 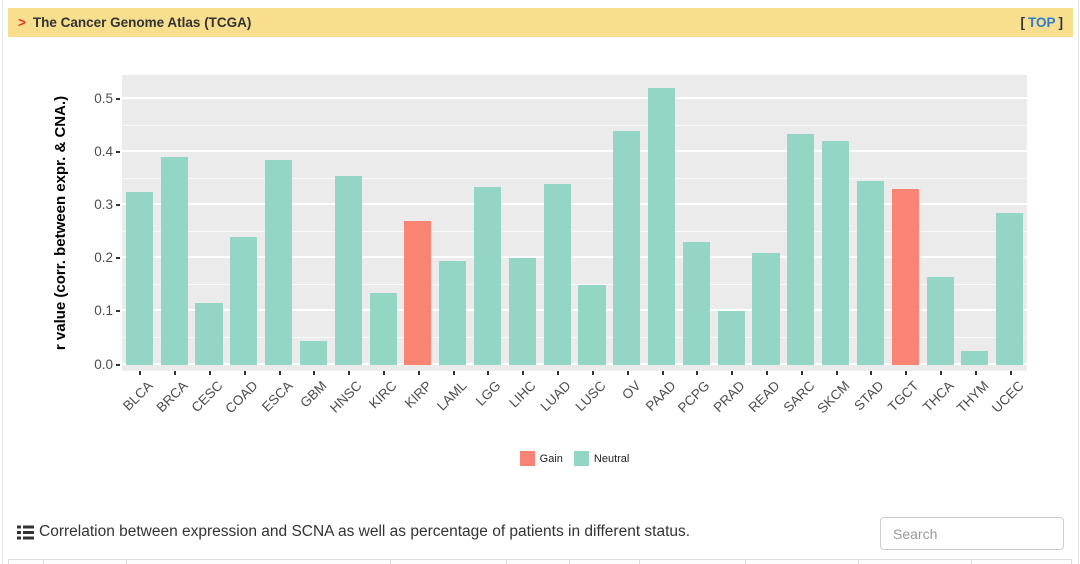 I want to click on top-link: TOP, so click(x=1041, y=22).